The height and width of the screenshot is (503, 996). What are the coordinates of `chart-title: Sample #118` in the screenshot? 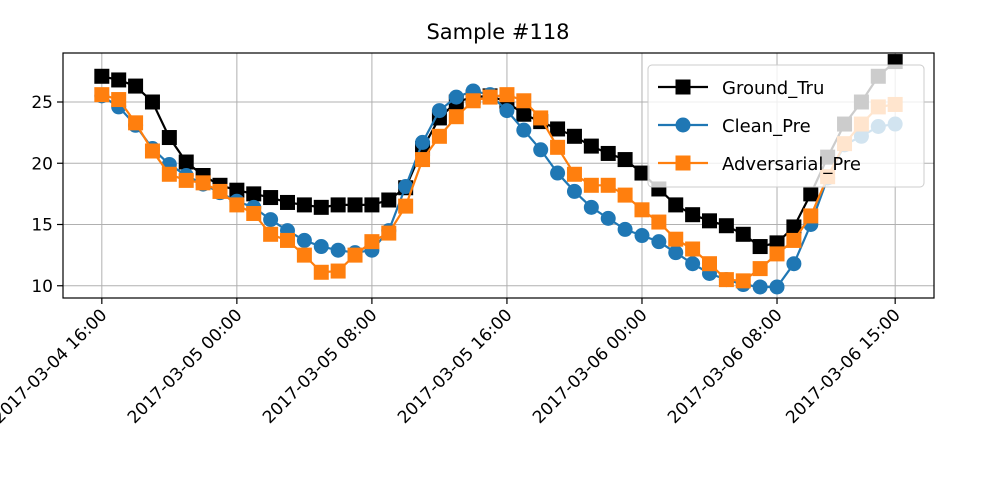 It's located at (497, 32).